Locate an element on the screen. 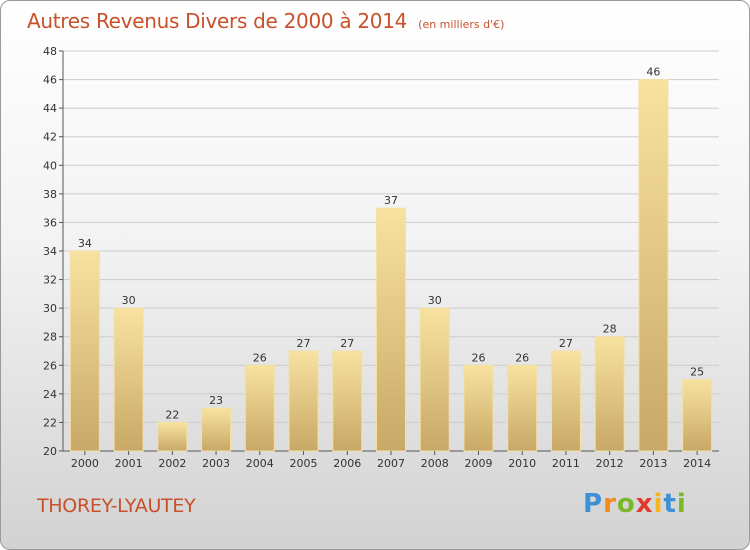 This screenshot has width=750, height=550. value-label-2006: 27 is located at coordinates (347, 343).